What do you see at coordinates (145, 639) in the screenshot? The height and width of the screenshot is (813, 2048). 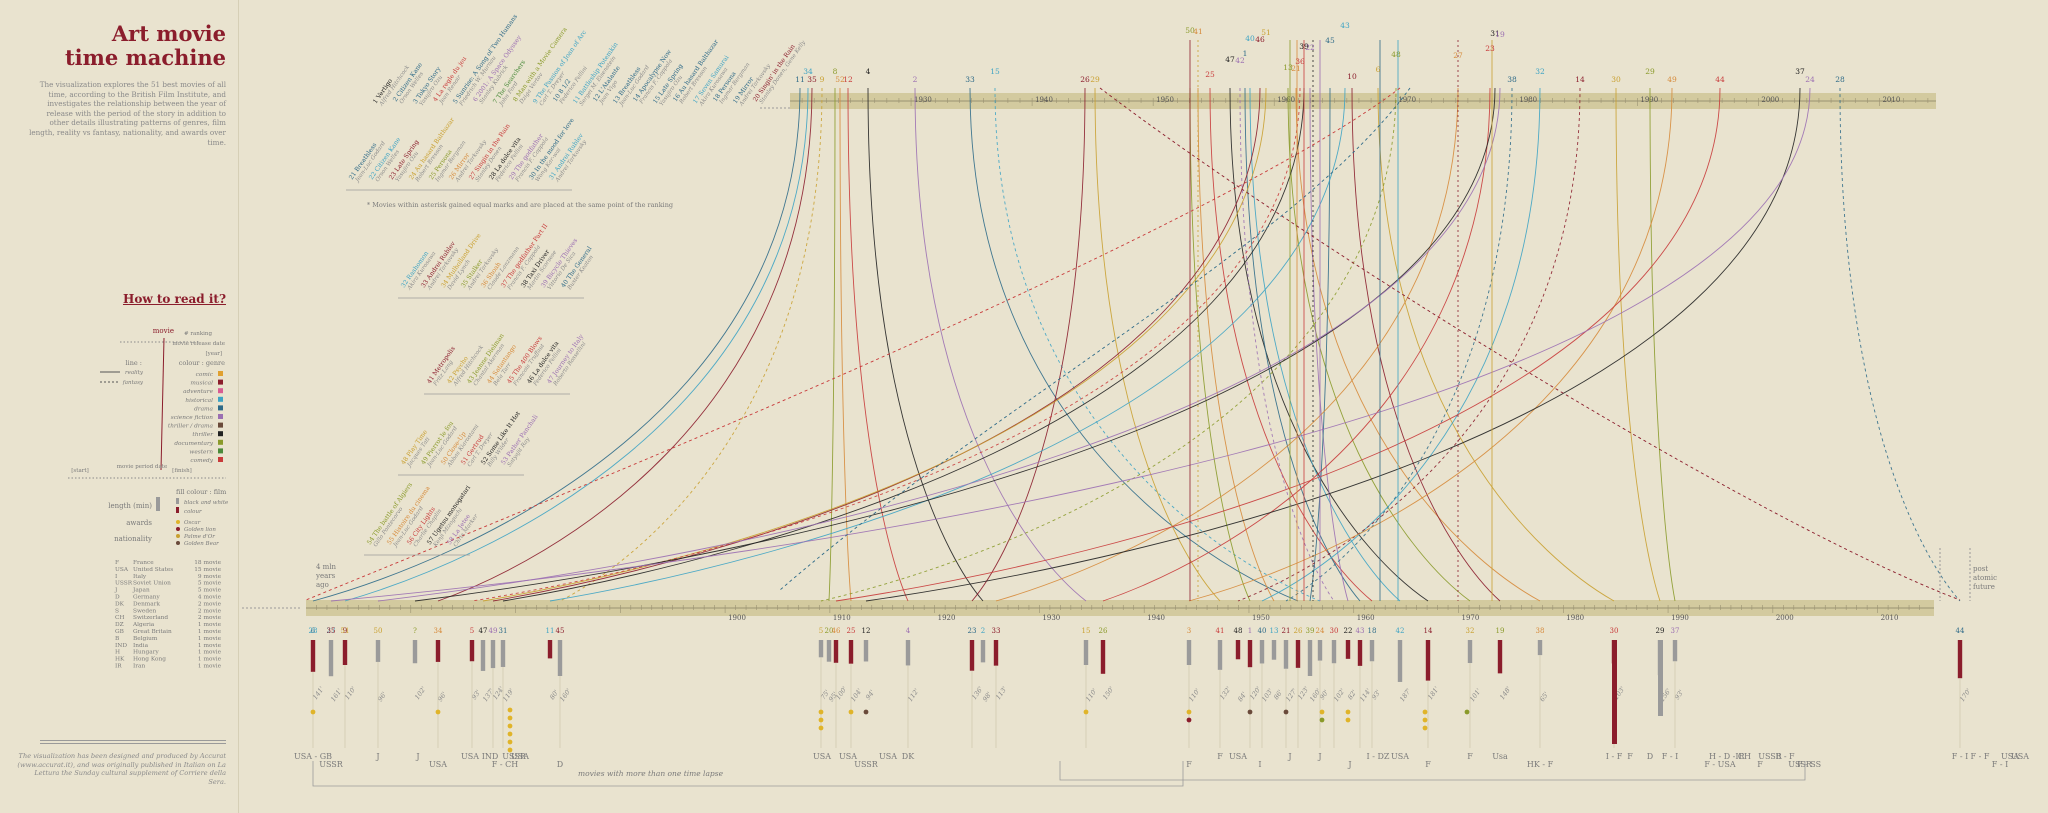 I see `nation-country-11: Belgium` at bounding box center [145, 639].